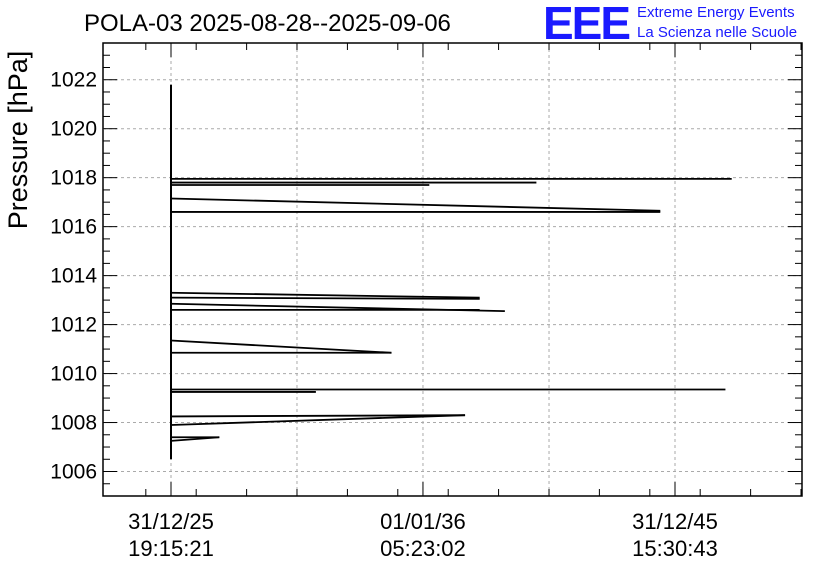 Image resolution: width=836 pixels, height=572 pixels. Describe the element at coordinates (675, 548) in the screenshot. I see `x-tick-time-label: 15:30:43` at that location.